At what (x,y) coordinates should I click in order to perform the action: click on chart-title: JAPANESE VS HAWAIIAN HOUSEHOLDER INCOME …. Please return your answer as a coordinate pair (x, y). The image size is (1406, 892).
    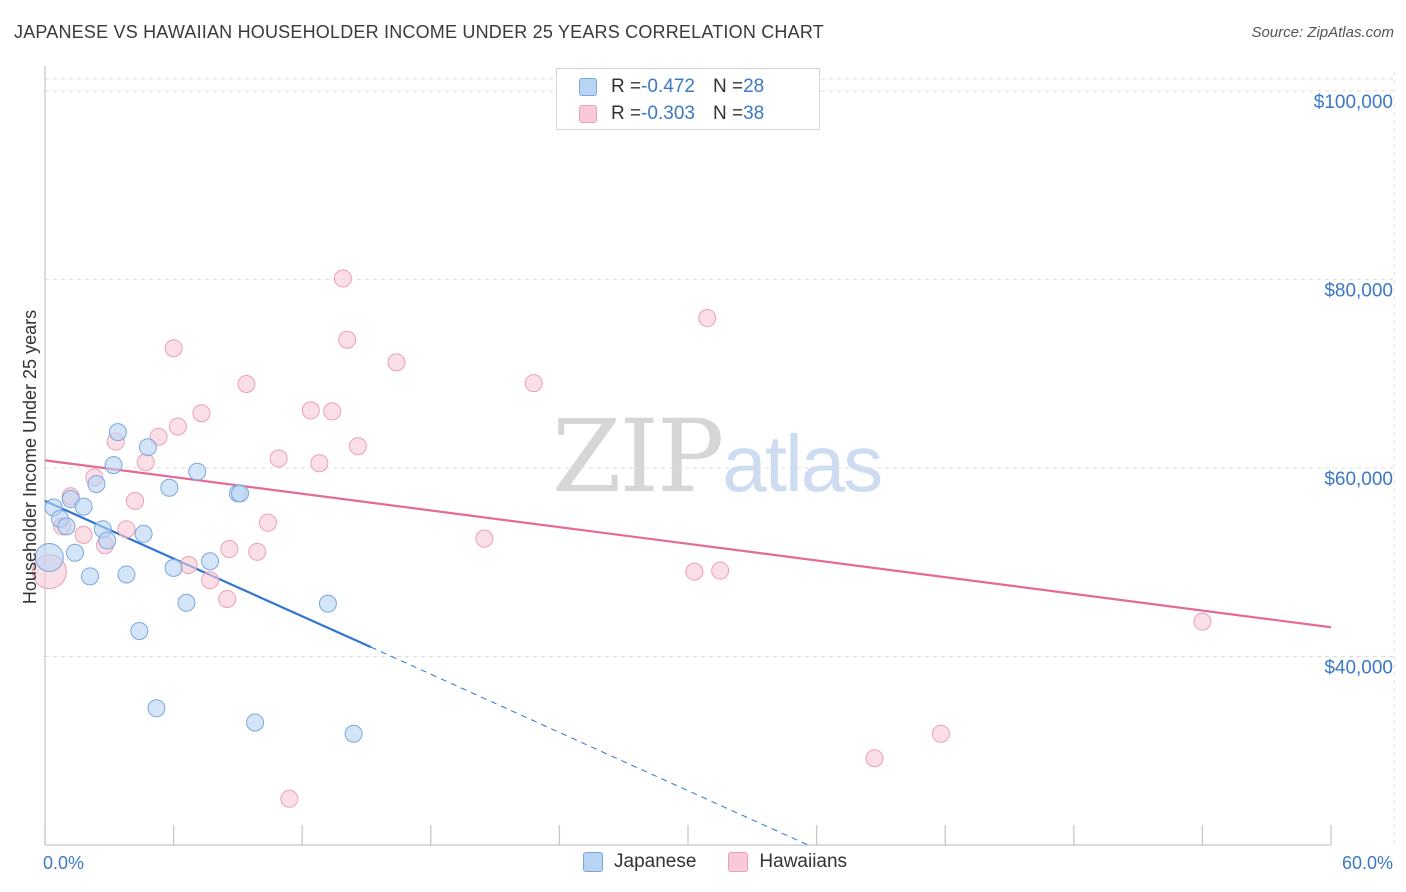
    Looking at the image, I should click on (419, 32).